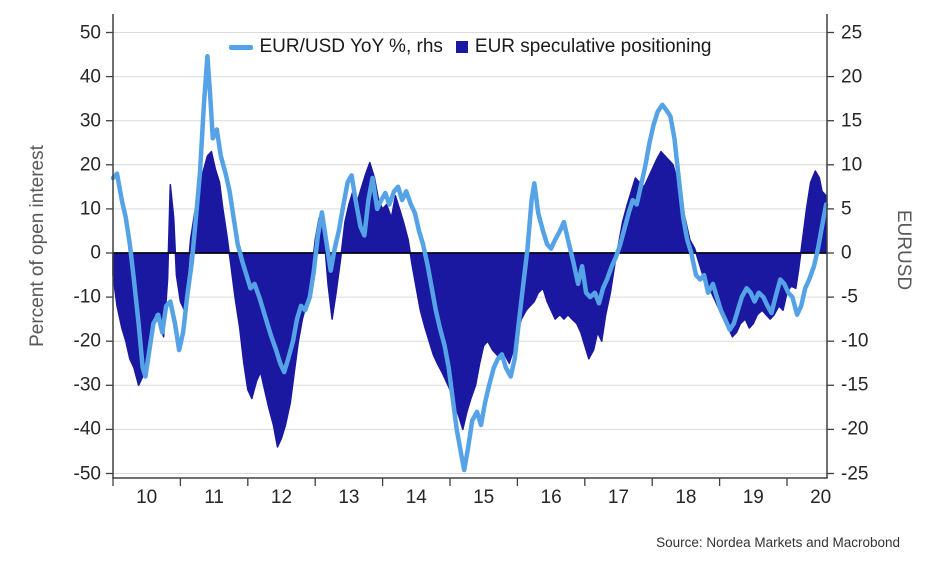 This screenshot has height=569, width=934. I want to click on right-axis-title: EURUSD, so click(903, 250).